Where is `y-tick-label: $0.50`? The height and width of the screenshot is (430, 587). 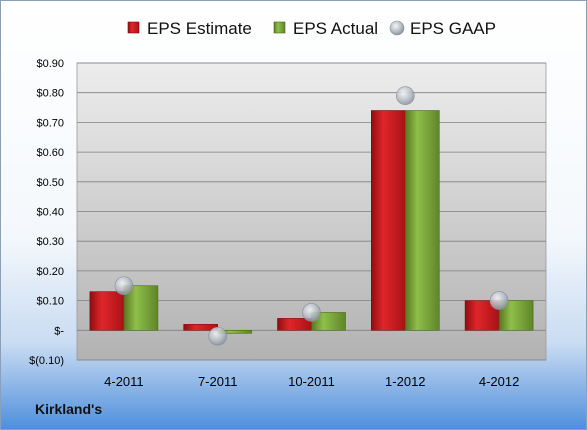
y-tick-label: $0.50 is located at coordinates (50, 183).